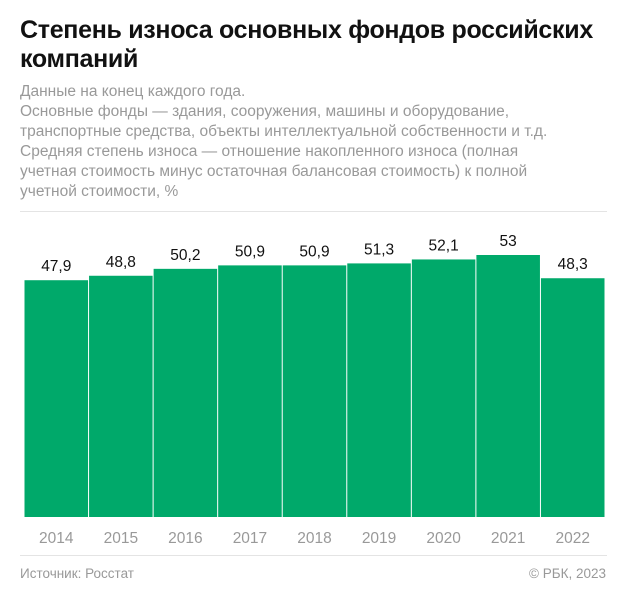 The image size is (622, 600). I want to click on bar-2022, so click(572, 397).